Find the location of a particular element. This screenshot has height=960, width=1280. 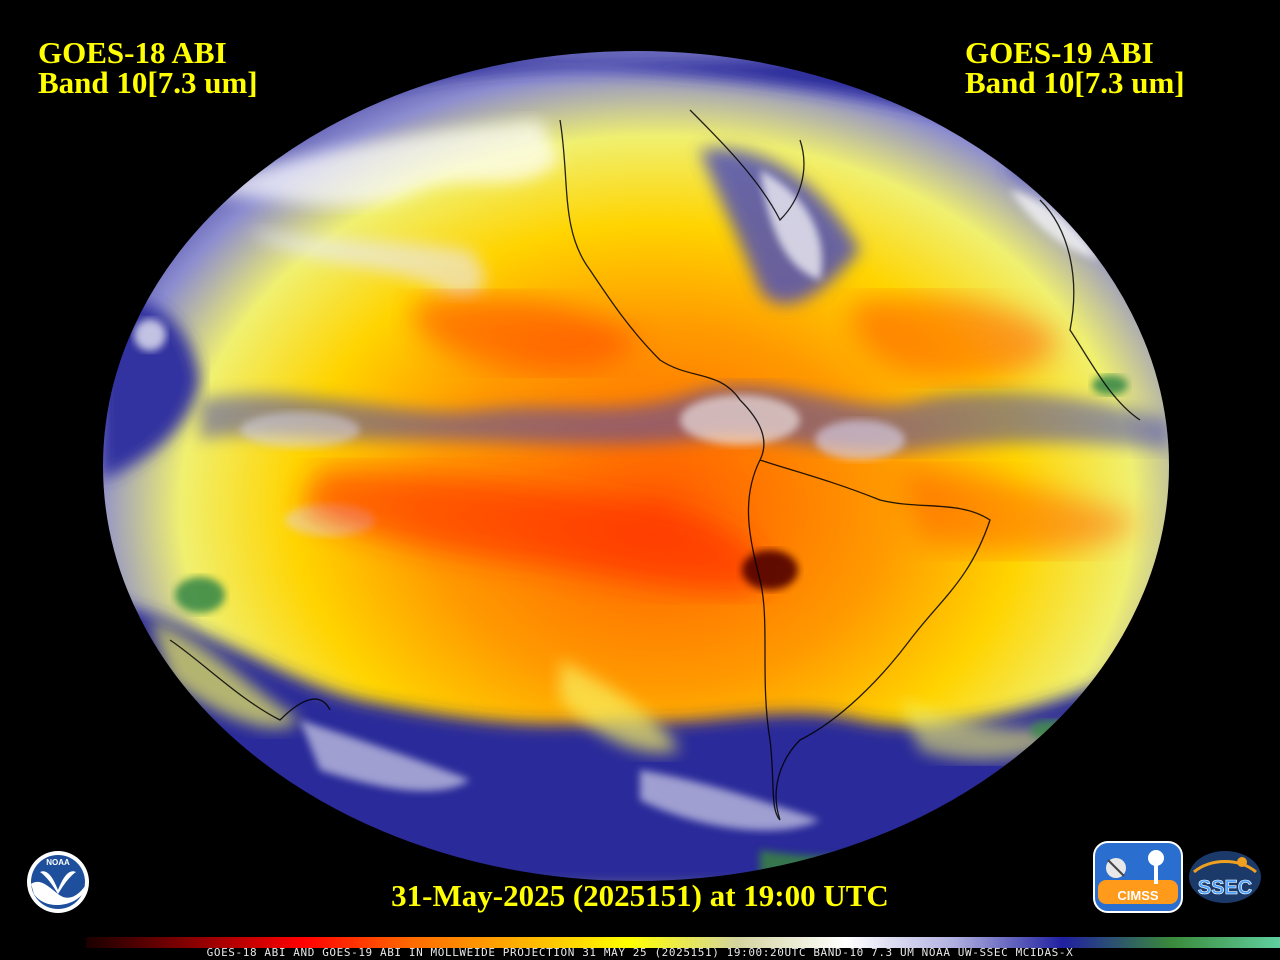

timestamp-label: 31-May-2025 (2025151) at 19:00 UTC is located at coordinates (640, 895).